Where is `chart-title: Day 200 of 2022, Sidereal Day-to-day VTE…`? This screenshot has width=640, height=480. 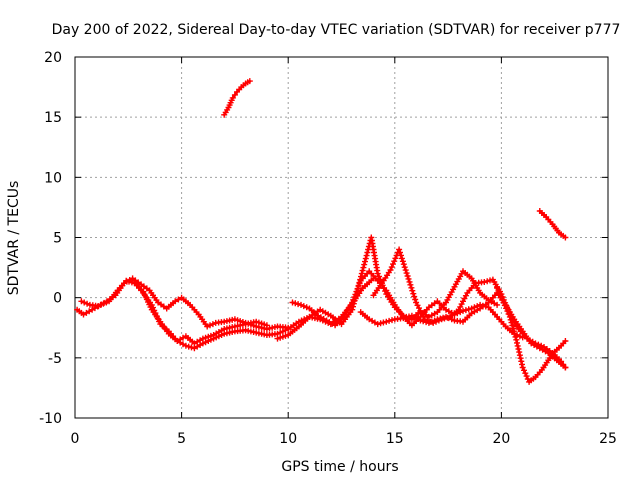
chart-title: Day 200 of 2022, Sidereal Day-to-day VTE… is located at coordinates (336, 30).